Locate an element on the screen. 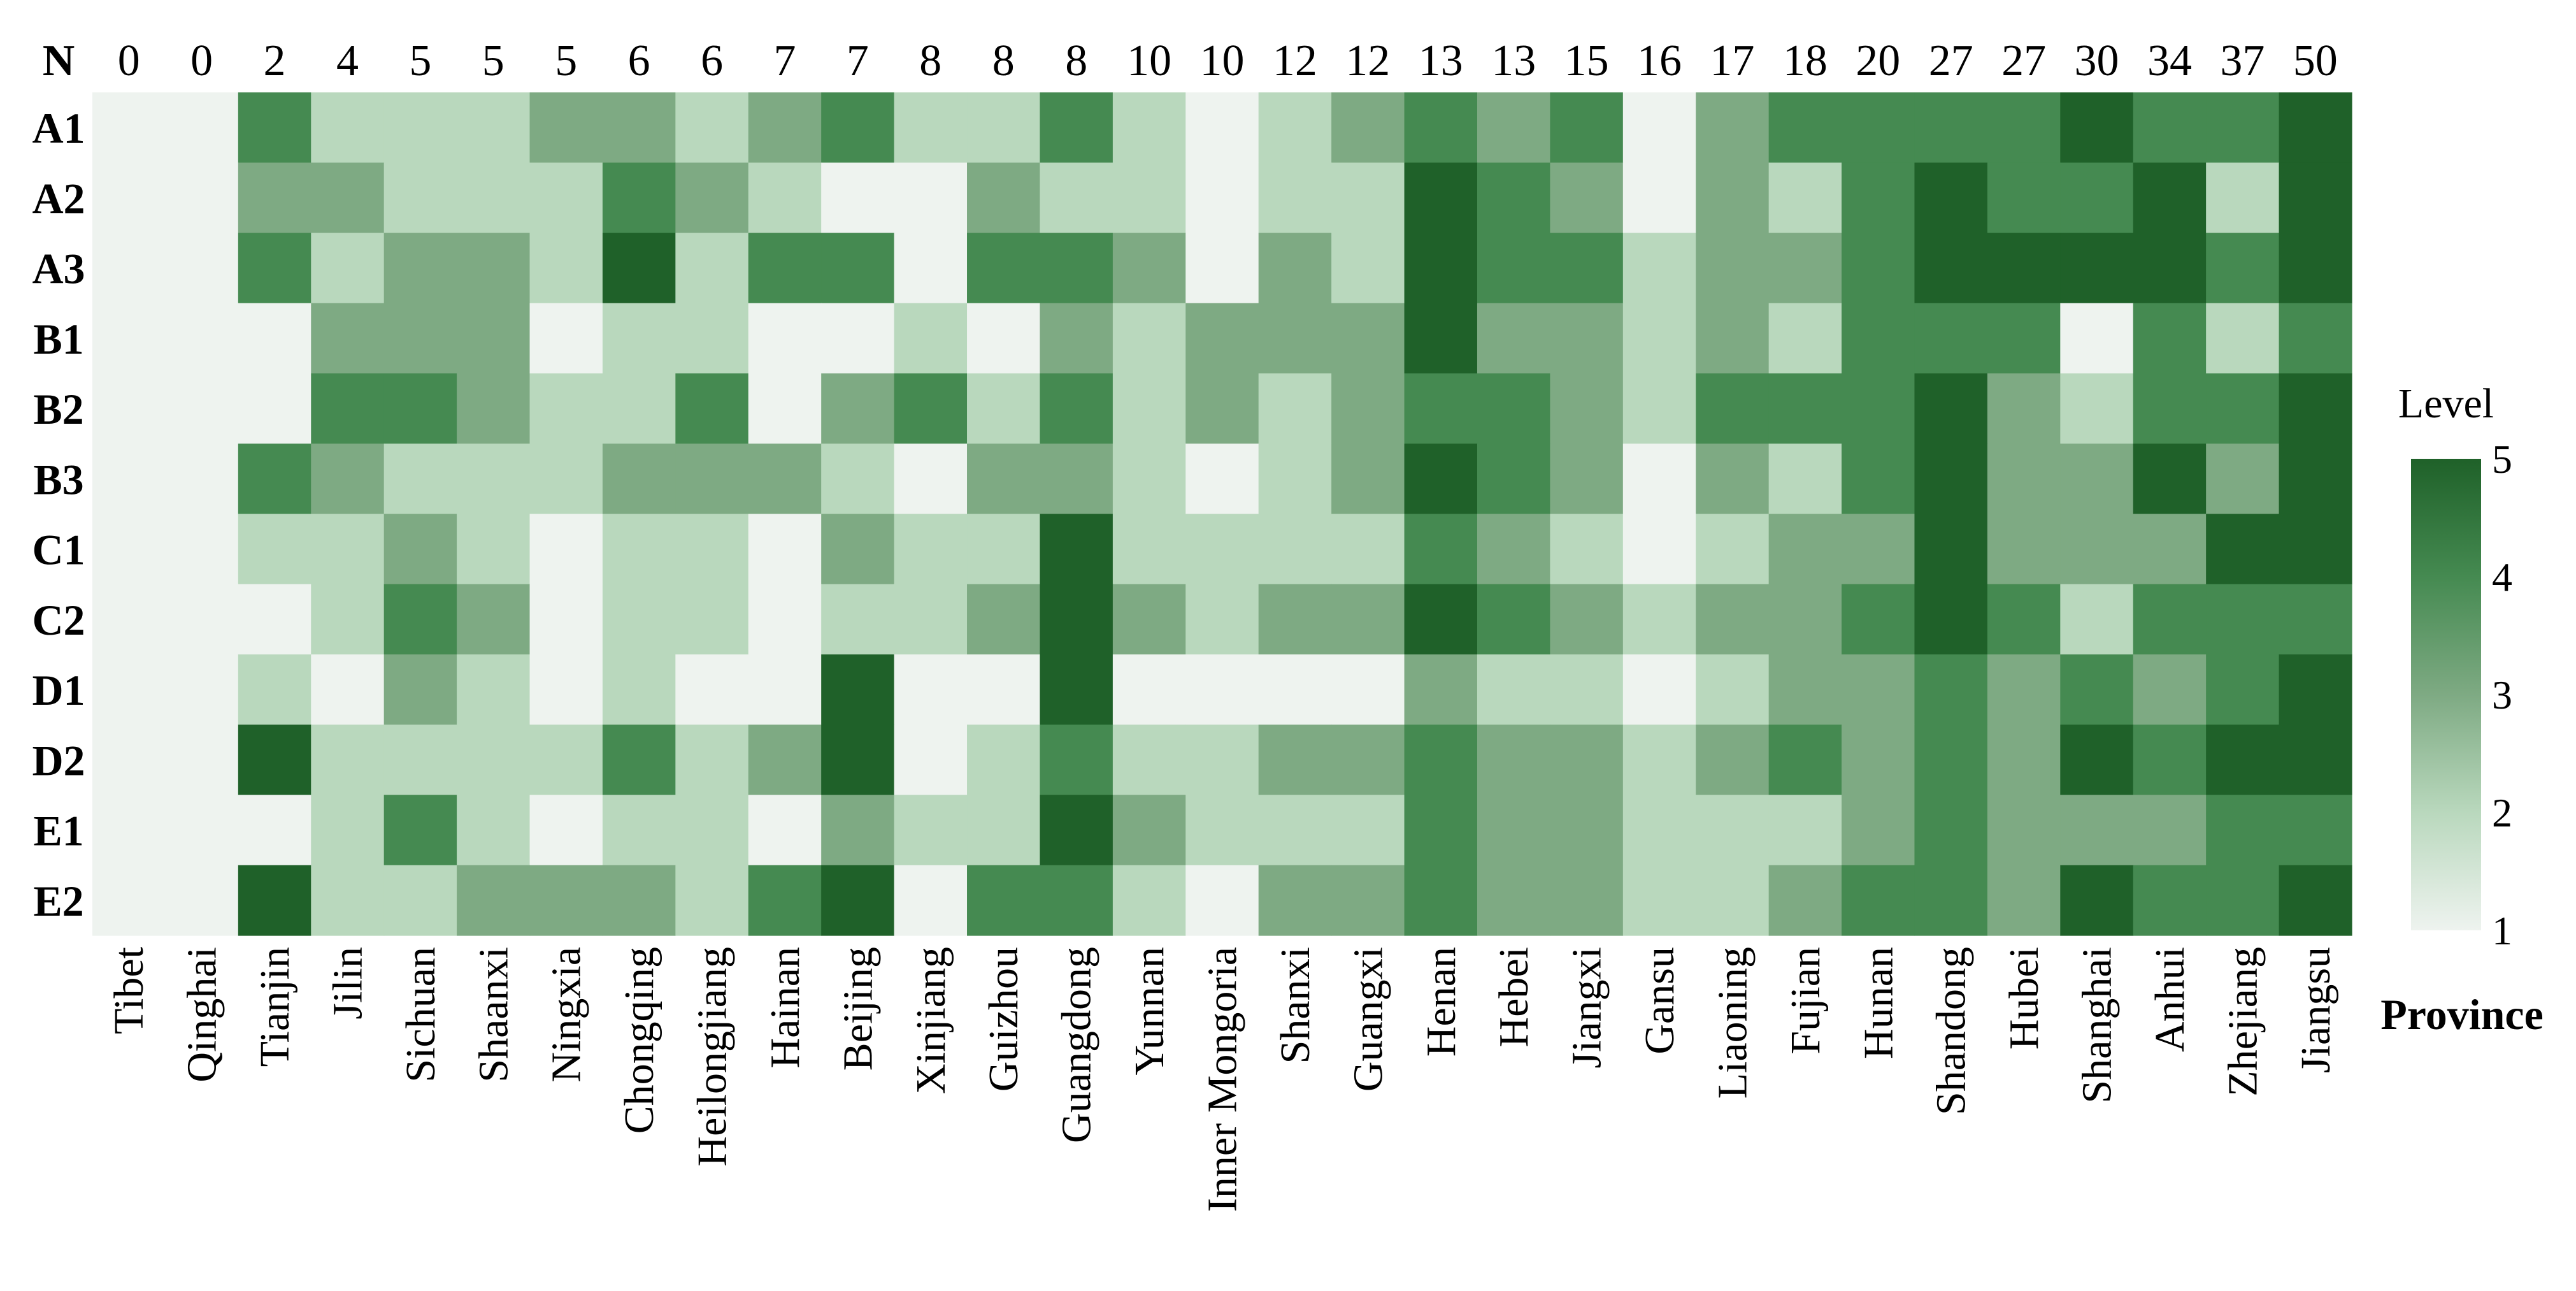 The height and width of the screenshot is (1291, 2576). province-label: Tibet is located at coordinates (129, 990).